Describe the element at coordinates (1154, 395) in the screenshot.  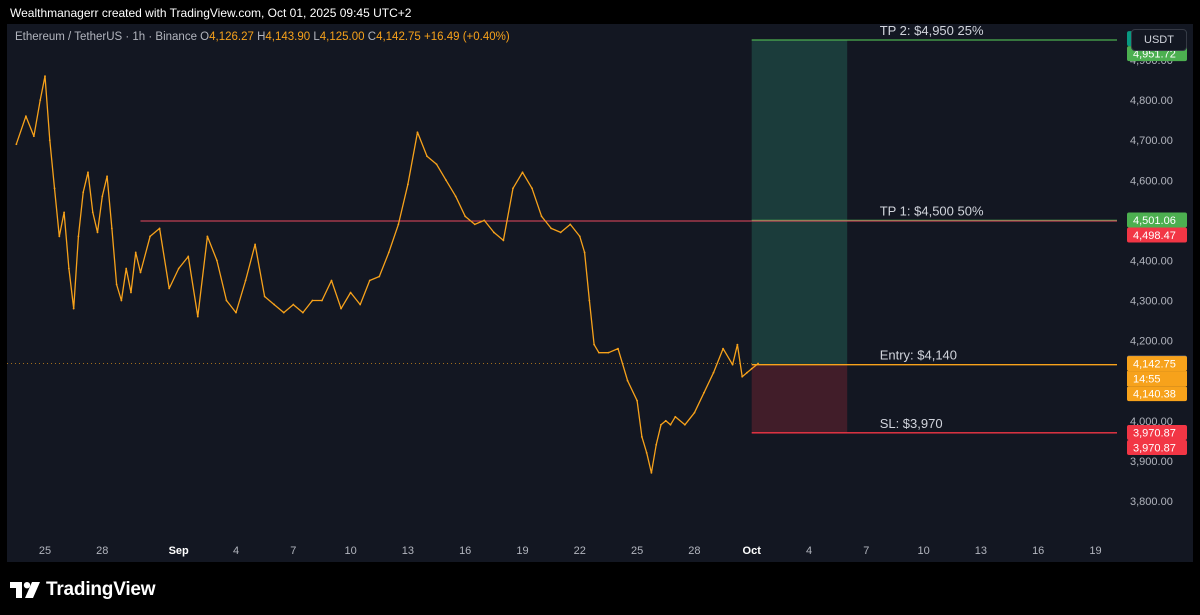
I see `price-tag-label: 4,140.38` at that location.